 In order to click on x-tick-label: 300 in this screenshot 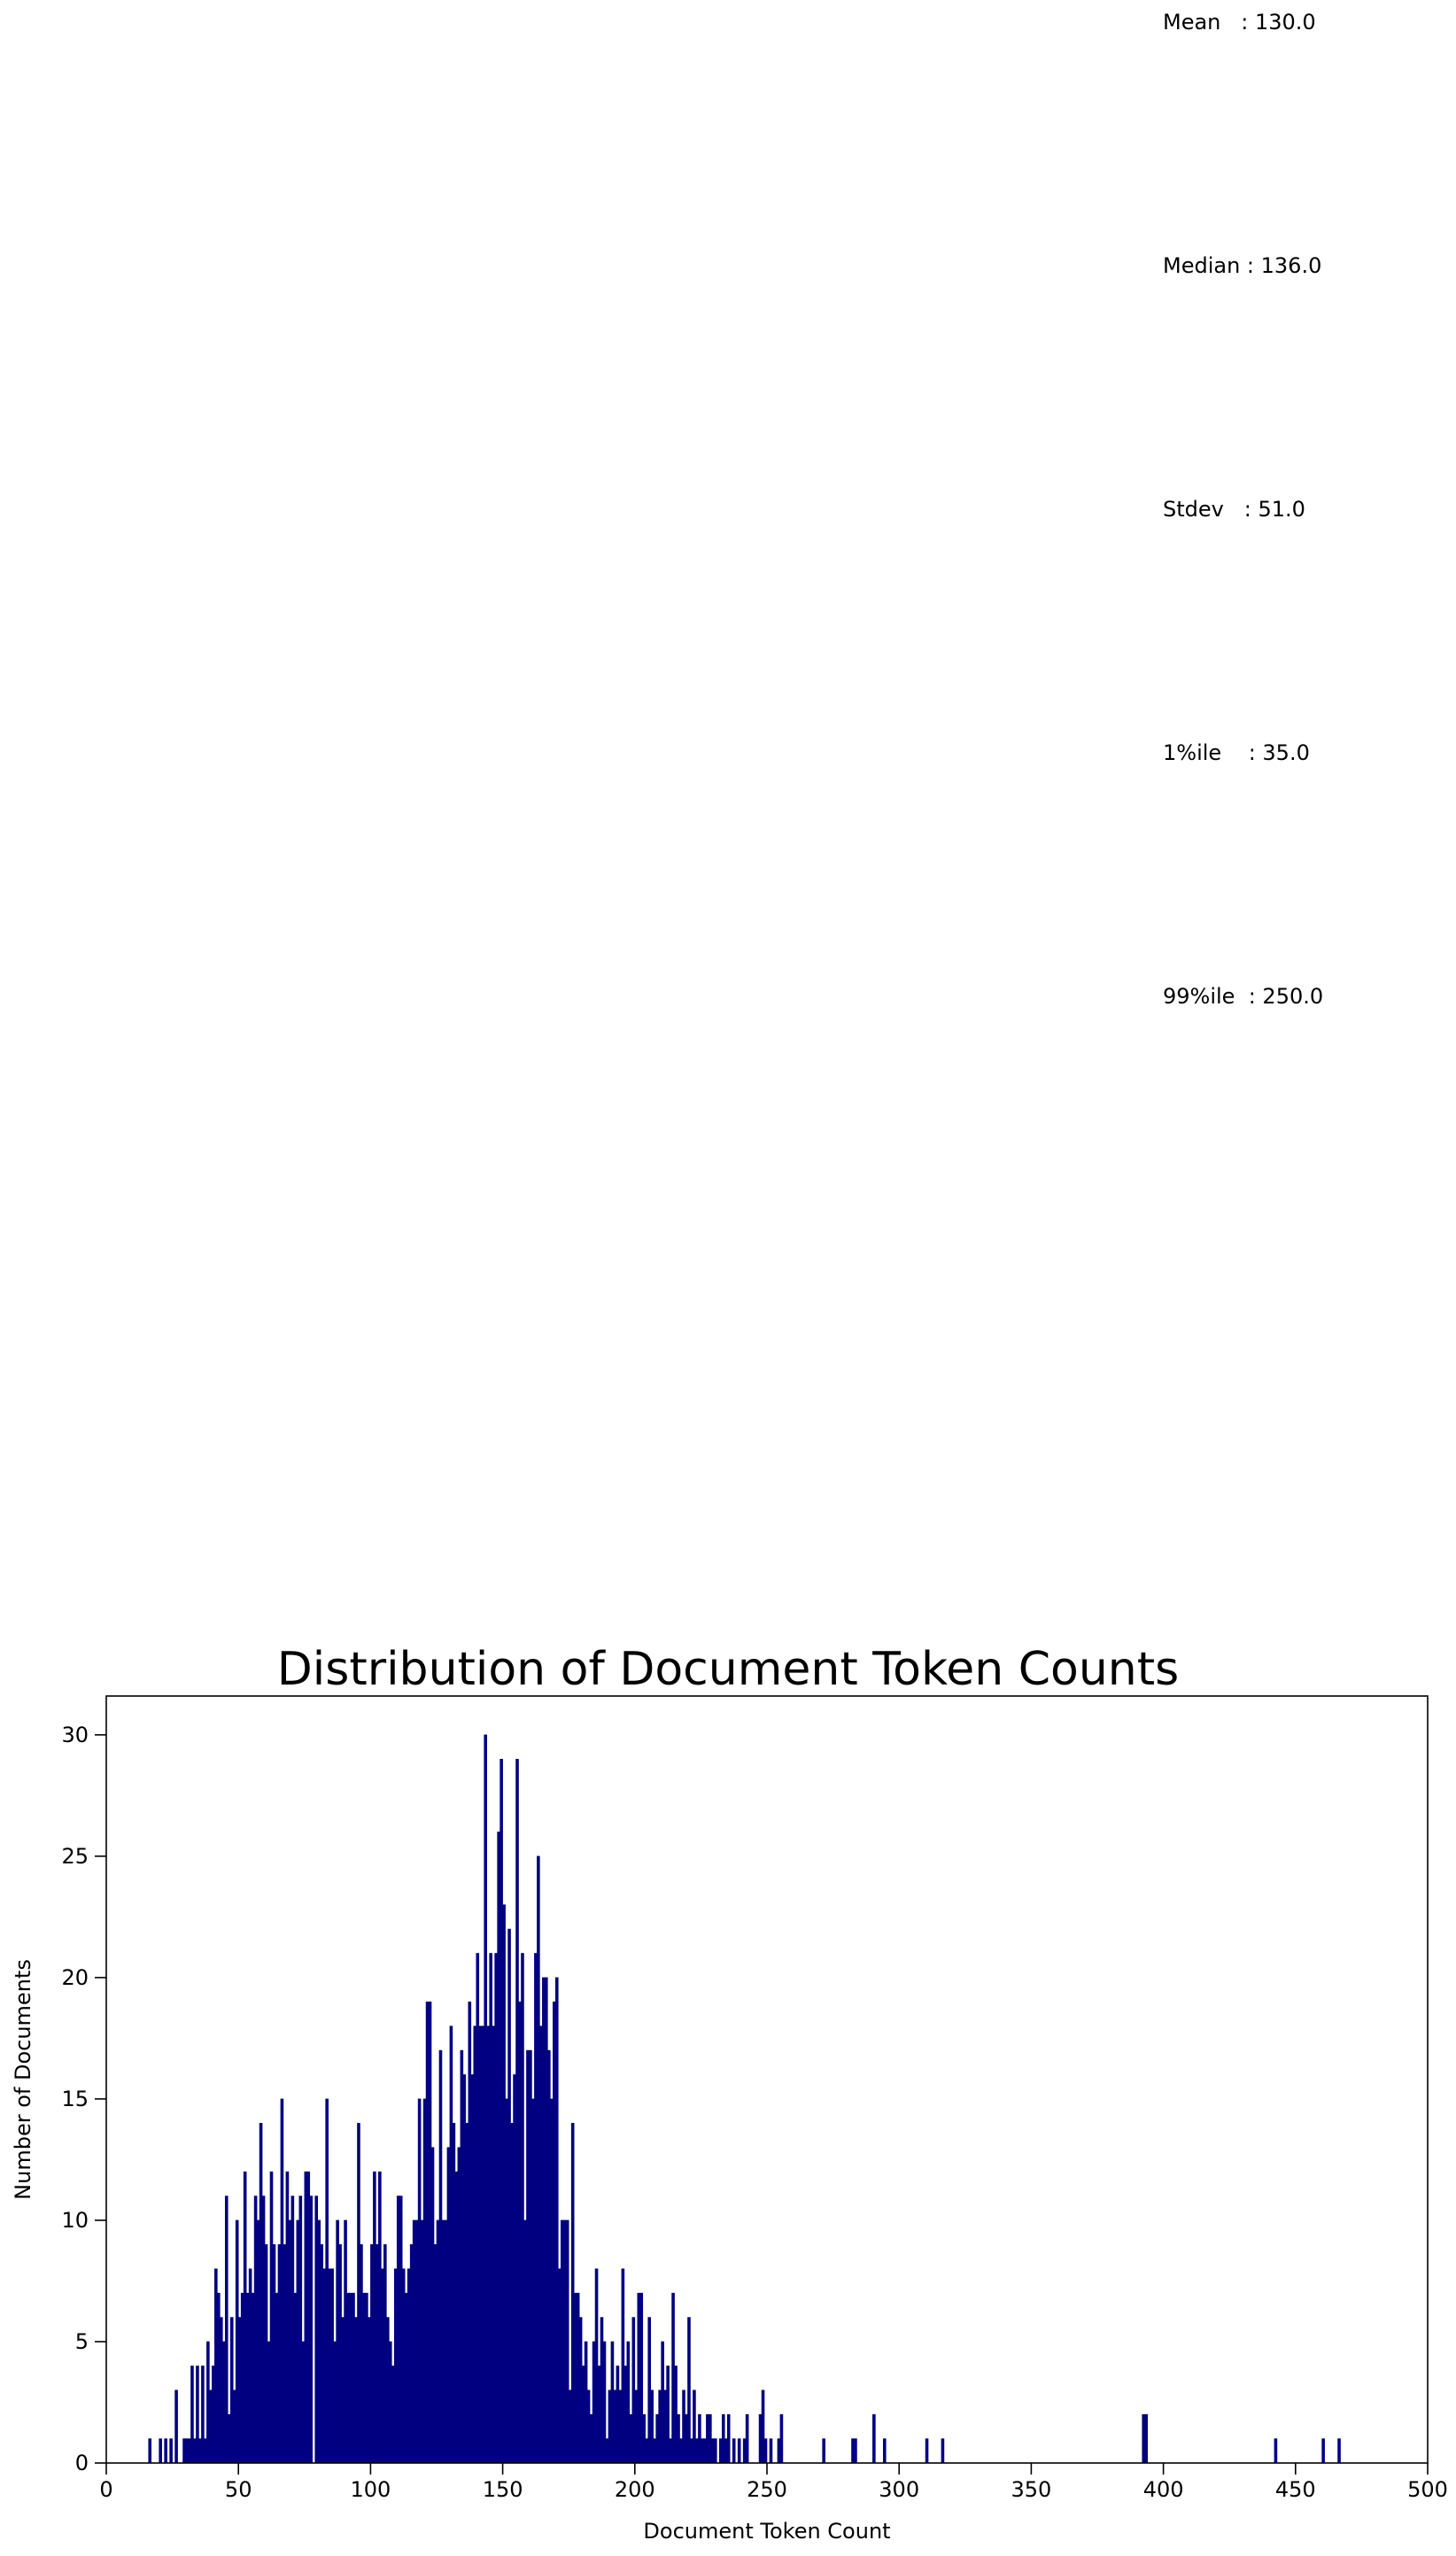, I will do `click(899, 2489)`.